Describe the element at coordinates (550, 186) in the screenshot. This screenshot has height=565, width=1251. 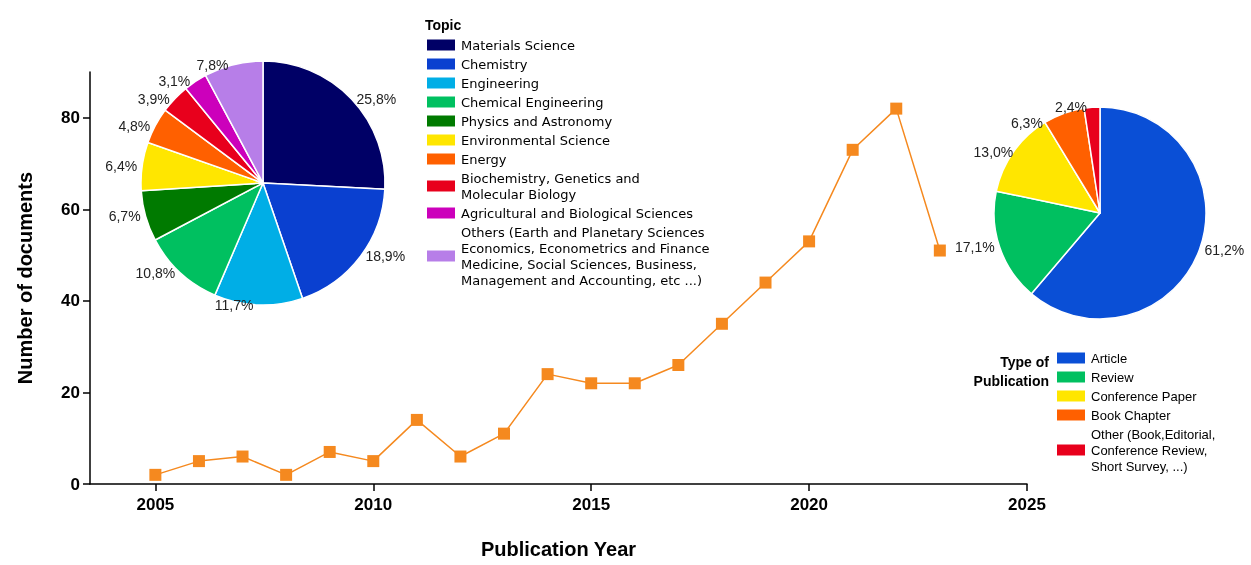
I see `legend-label: Biochemistry, Genetics and Molecular Biology` at that location.